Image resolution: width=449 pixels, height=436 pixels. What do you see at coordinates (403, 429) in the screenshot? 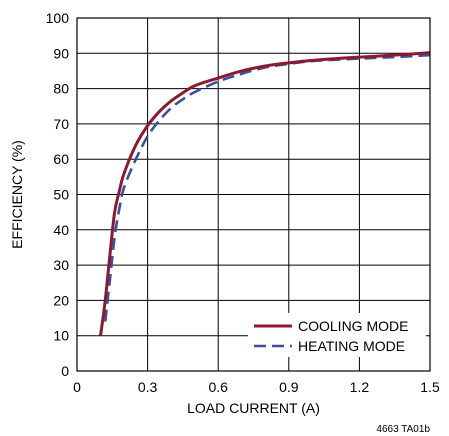
I see `figure-code: 4663 TA01b` at bounding box center [403, 429].